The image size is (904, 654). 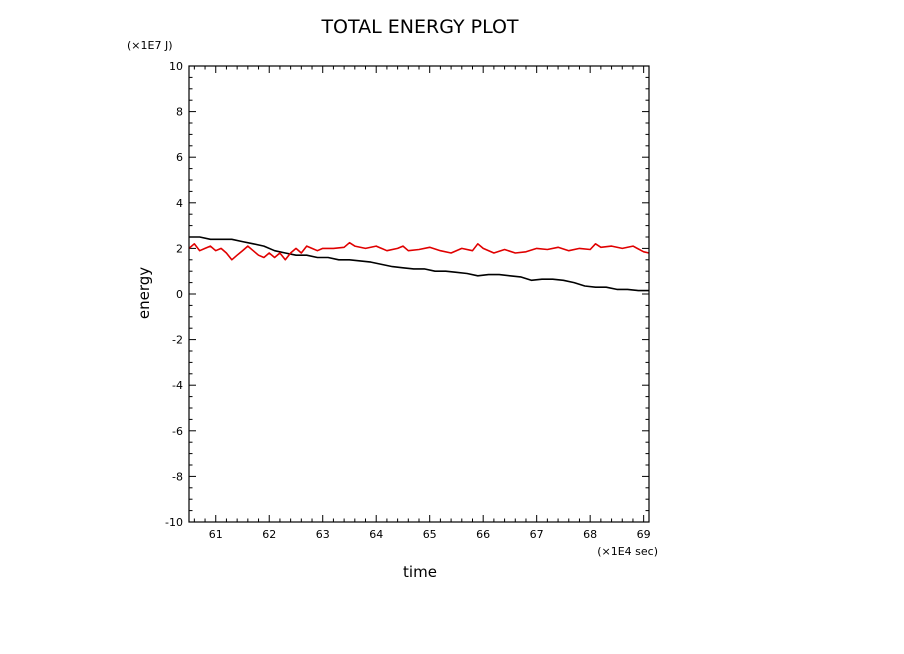 What do you see at coordinates (269, 534) in the screenshot?
I see `x-tick-label: 62` at bounding box center [269, 534].